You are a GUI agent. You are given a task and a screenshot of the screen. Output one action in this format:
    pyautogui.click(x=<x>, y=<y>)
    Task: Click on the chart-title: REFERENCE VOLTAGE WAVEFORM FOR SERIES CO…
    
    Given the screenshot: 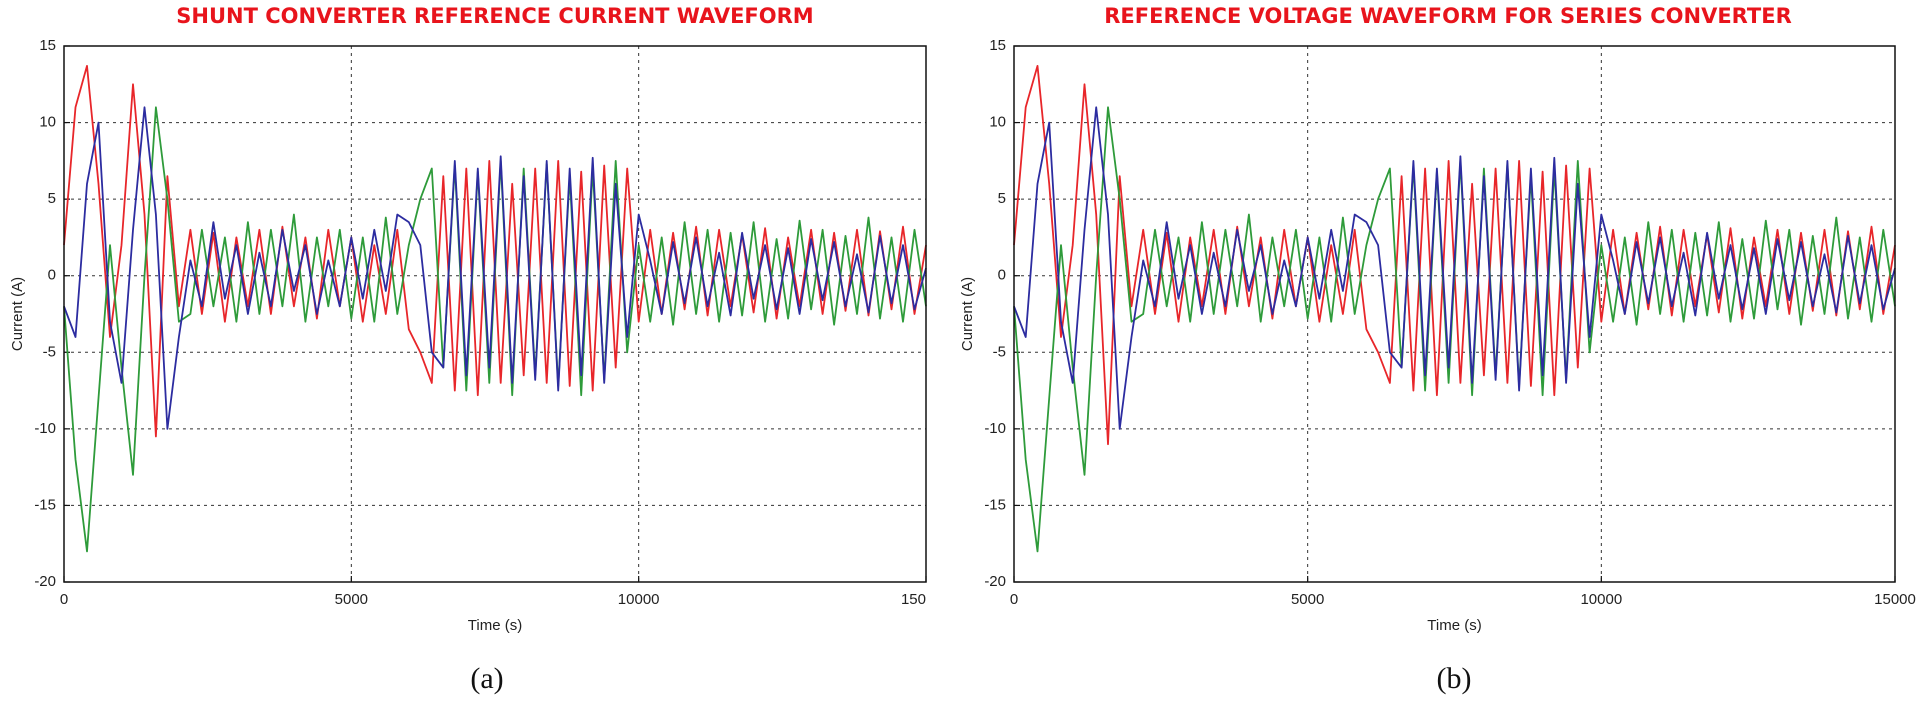 What is the action you would take?
    pyautogui.click(x=1447, y=16)
    